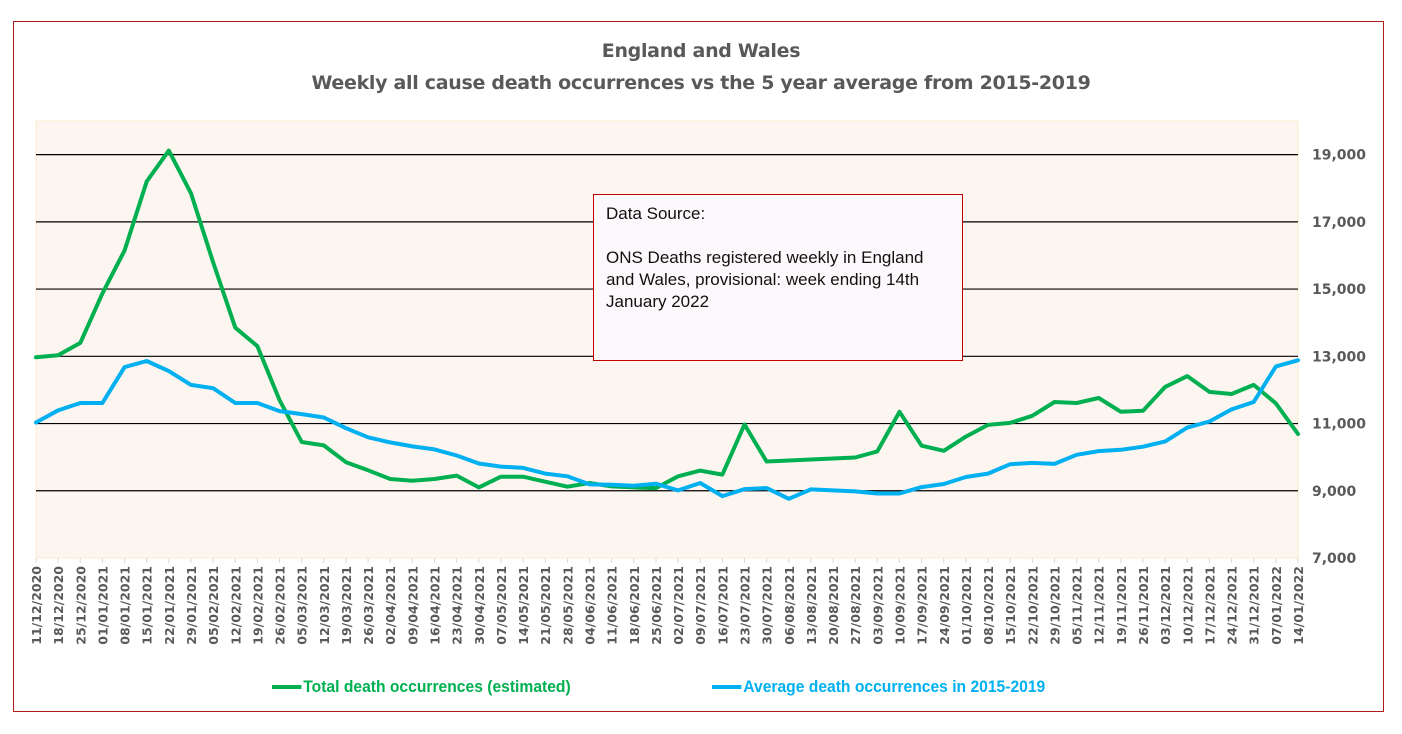 This screenshot has width=1402, height=734. Describe the element at coordinates (811, 605) in the screenshot. I see `x-tick-label: 13/08/2021` at that location.